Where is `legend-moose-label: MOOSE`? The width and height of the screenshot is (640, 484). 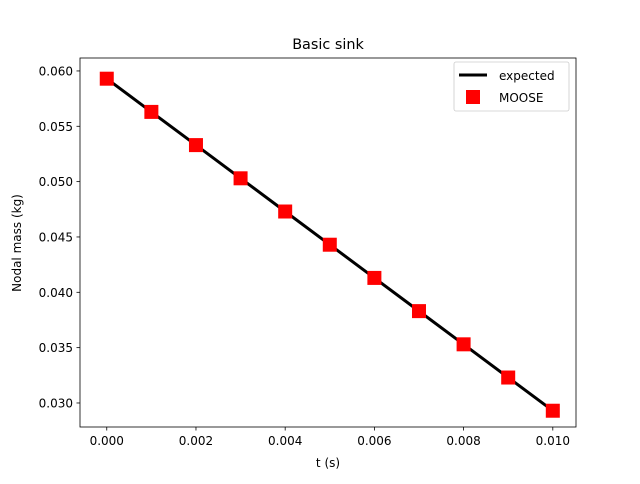 legend-moose-label: MOOSE is located at coordinates (521, 98).